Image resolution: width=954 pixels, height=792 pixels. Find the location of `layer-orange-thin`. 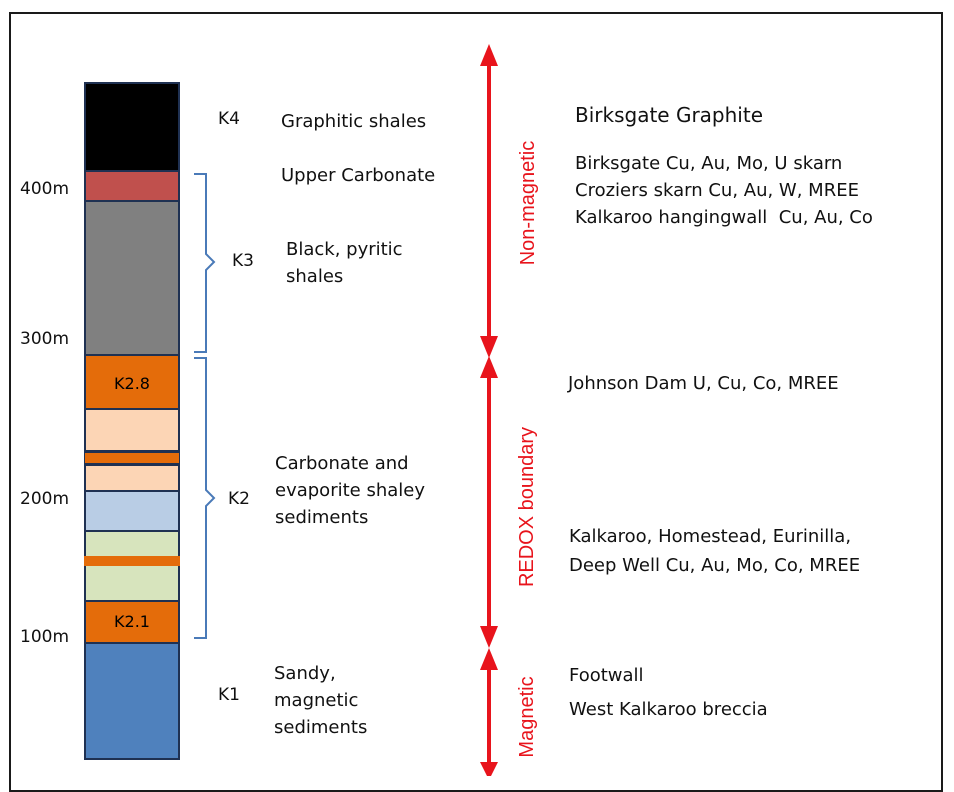

layer-orange-thin is located at coordinates (132, 458).